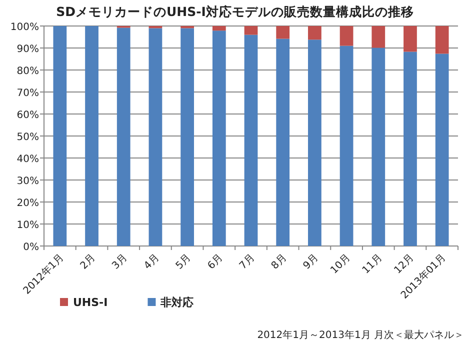  I want to click on x-tick-label: 5月, so click(184, 262).